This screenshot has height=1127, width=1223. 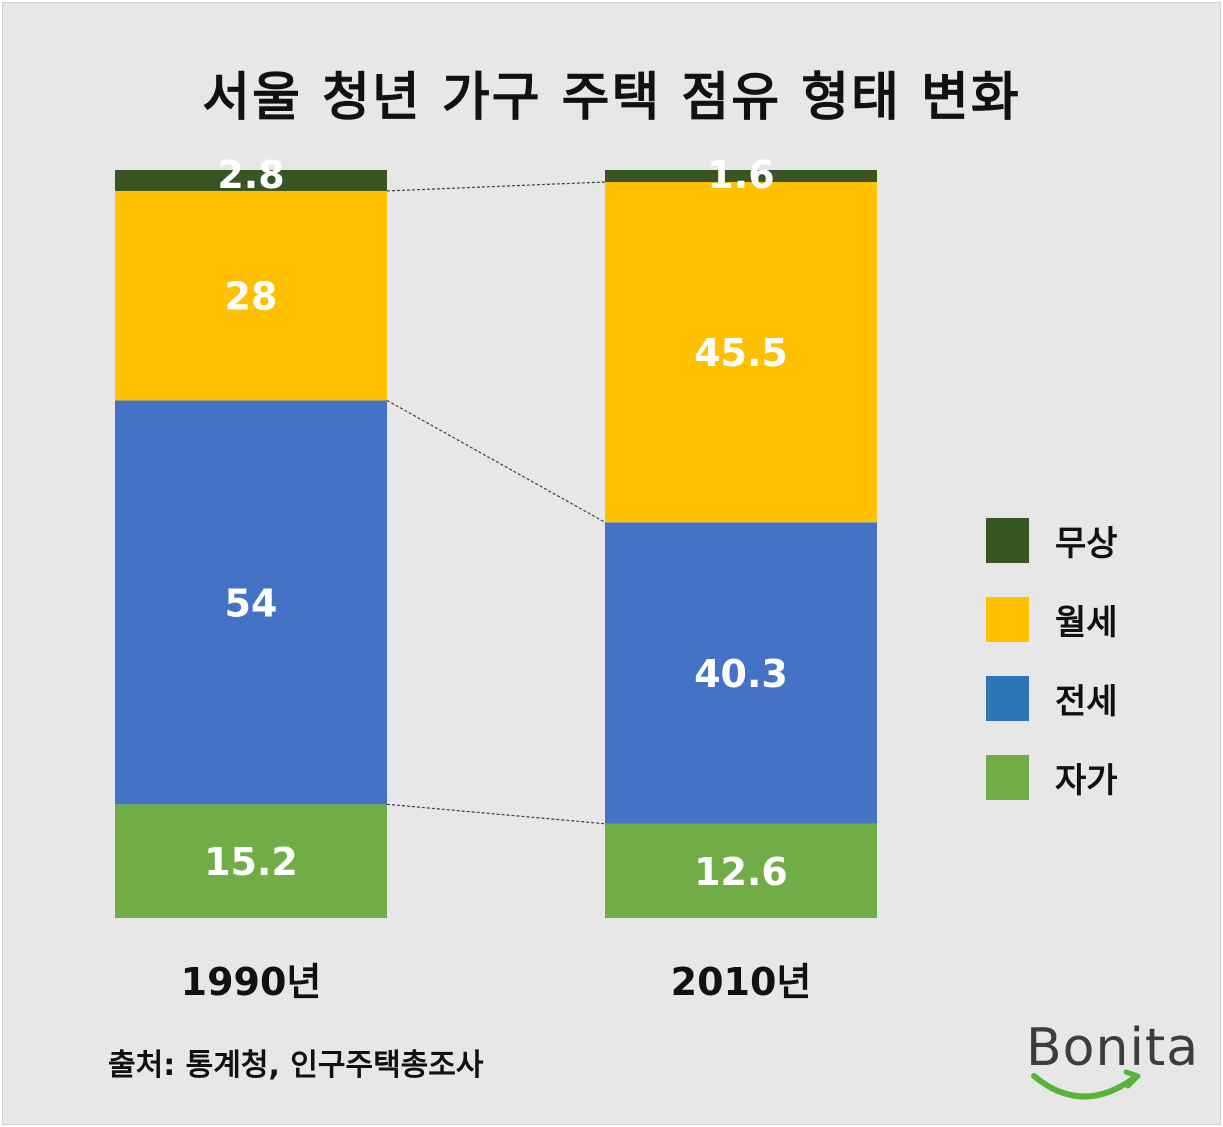 I want to click on category-label-1: 2010년, so click(x=741, y=982).